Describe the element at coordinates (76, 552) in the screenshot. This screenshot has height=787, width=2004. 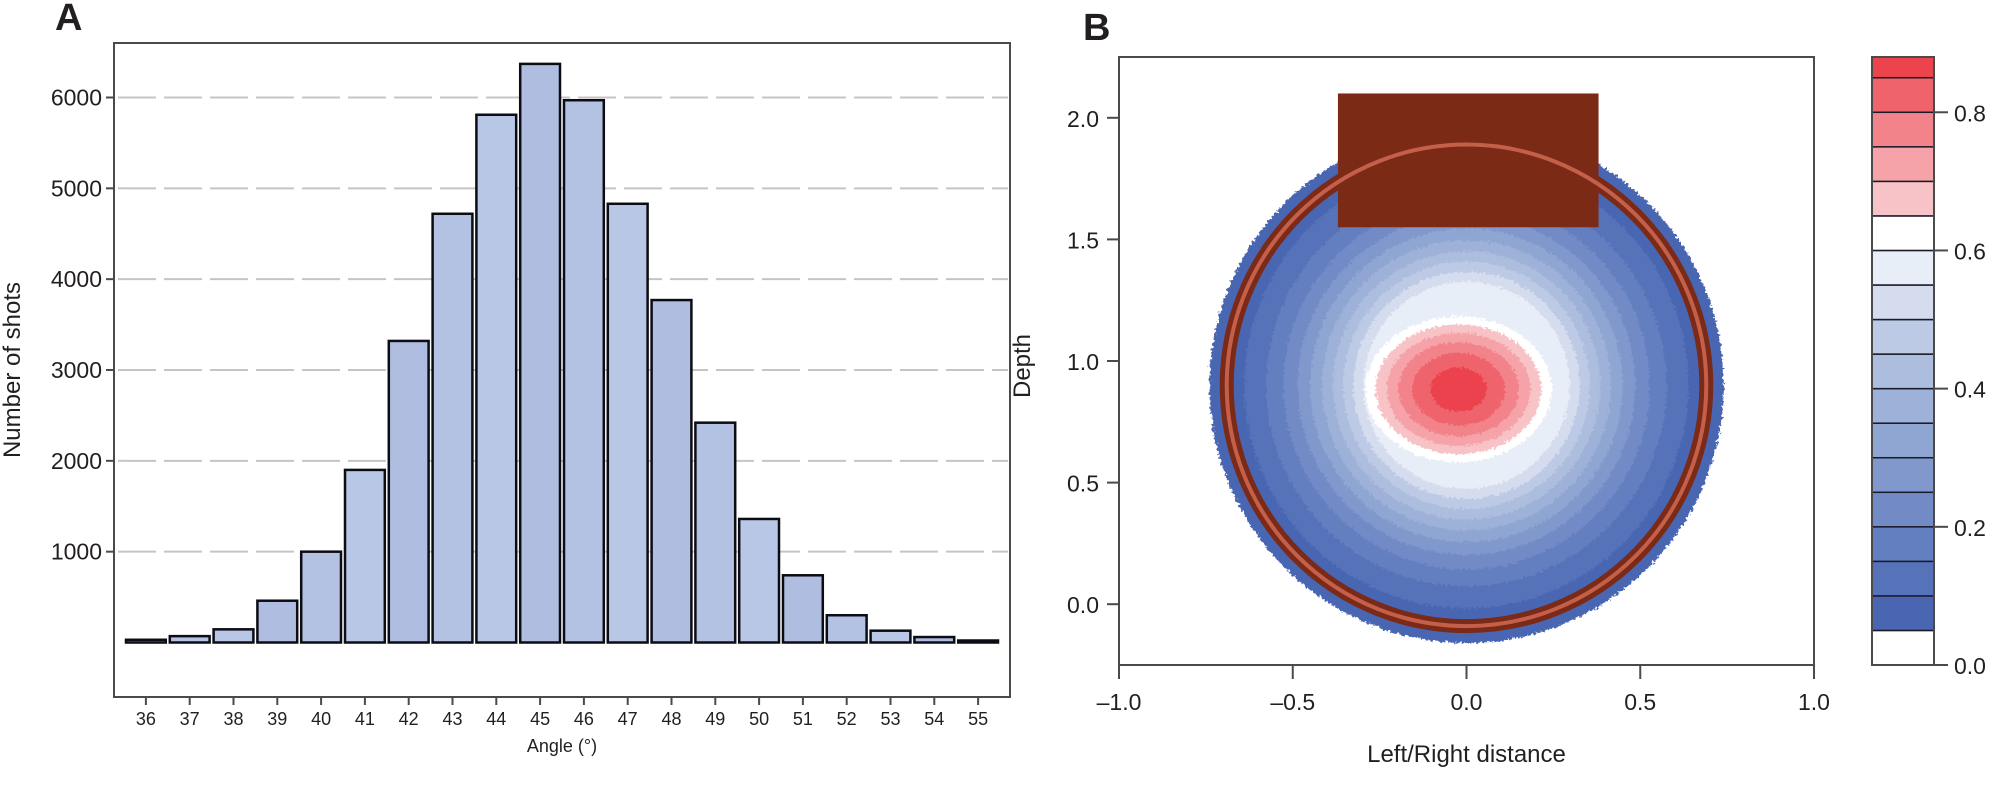
I see `y-tick-label: 1000` at that location.